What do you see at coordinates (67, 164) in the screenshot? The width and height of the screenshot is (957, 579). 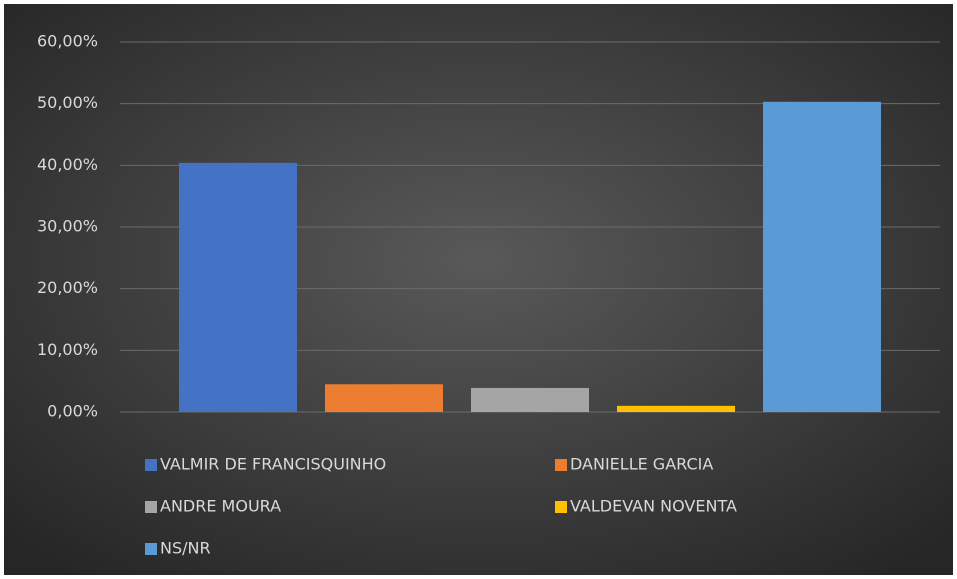 I see `y-tick-label: 40,00%` at bounding box center [67, 164].